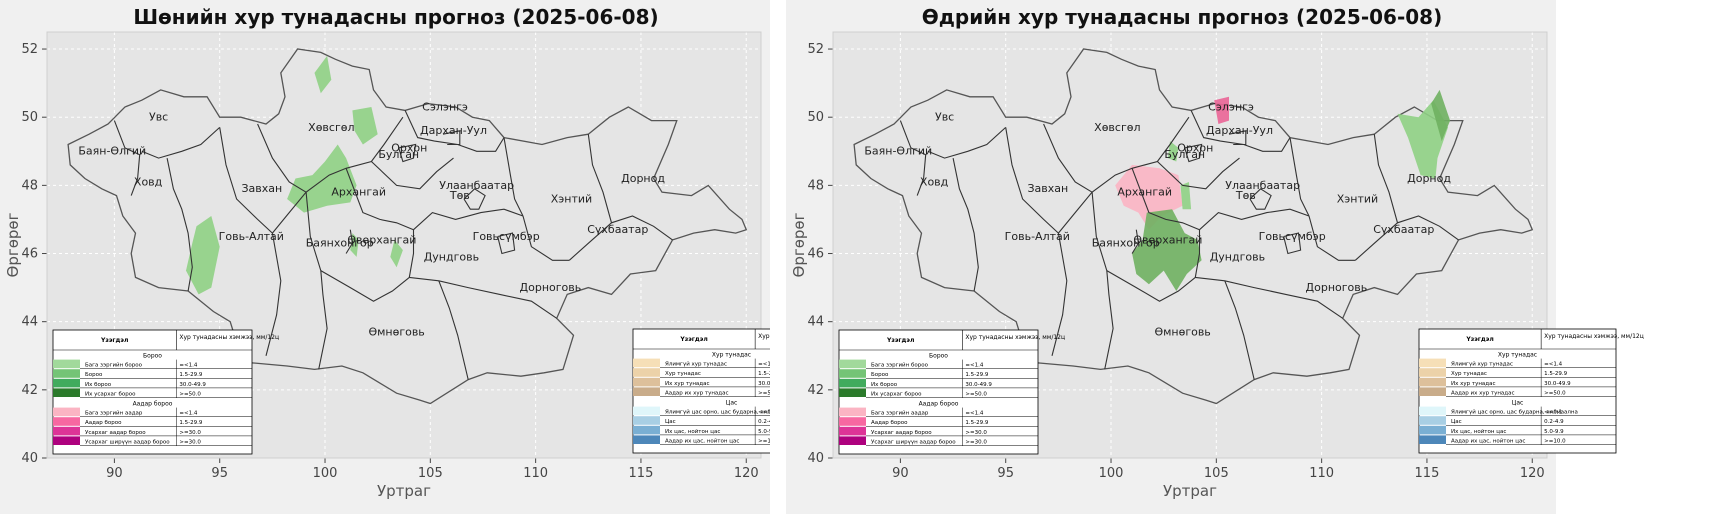 The image size is (1725, 518). I want to click on legend-row-label: Бага зэргийн бороо, so click(114, 365).